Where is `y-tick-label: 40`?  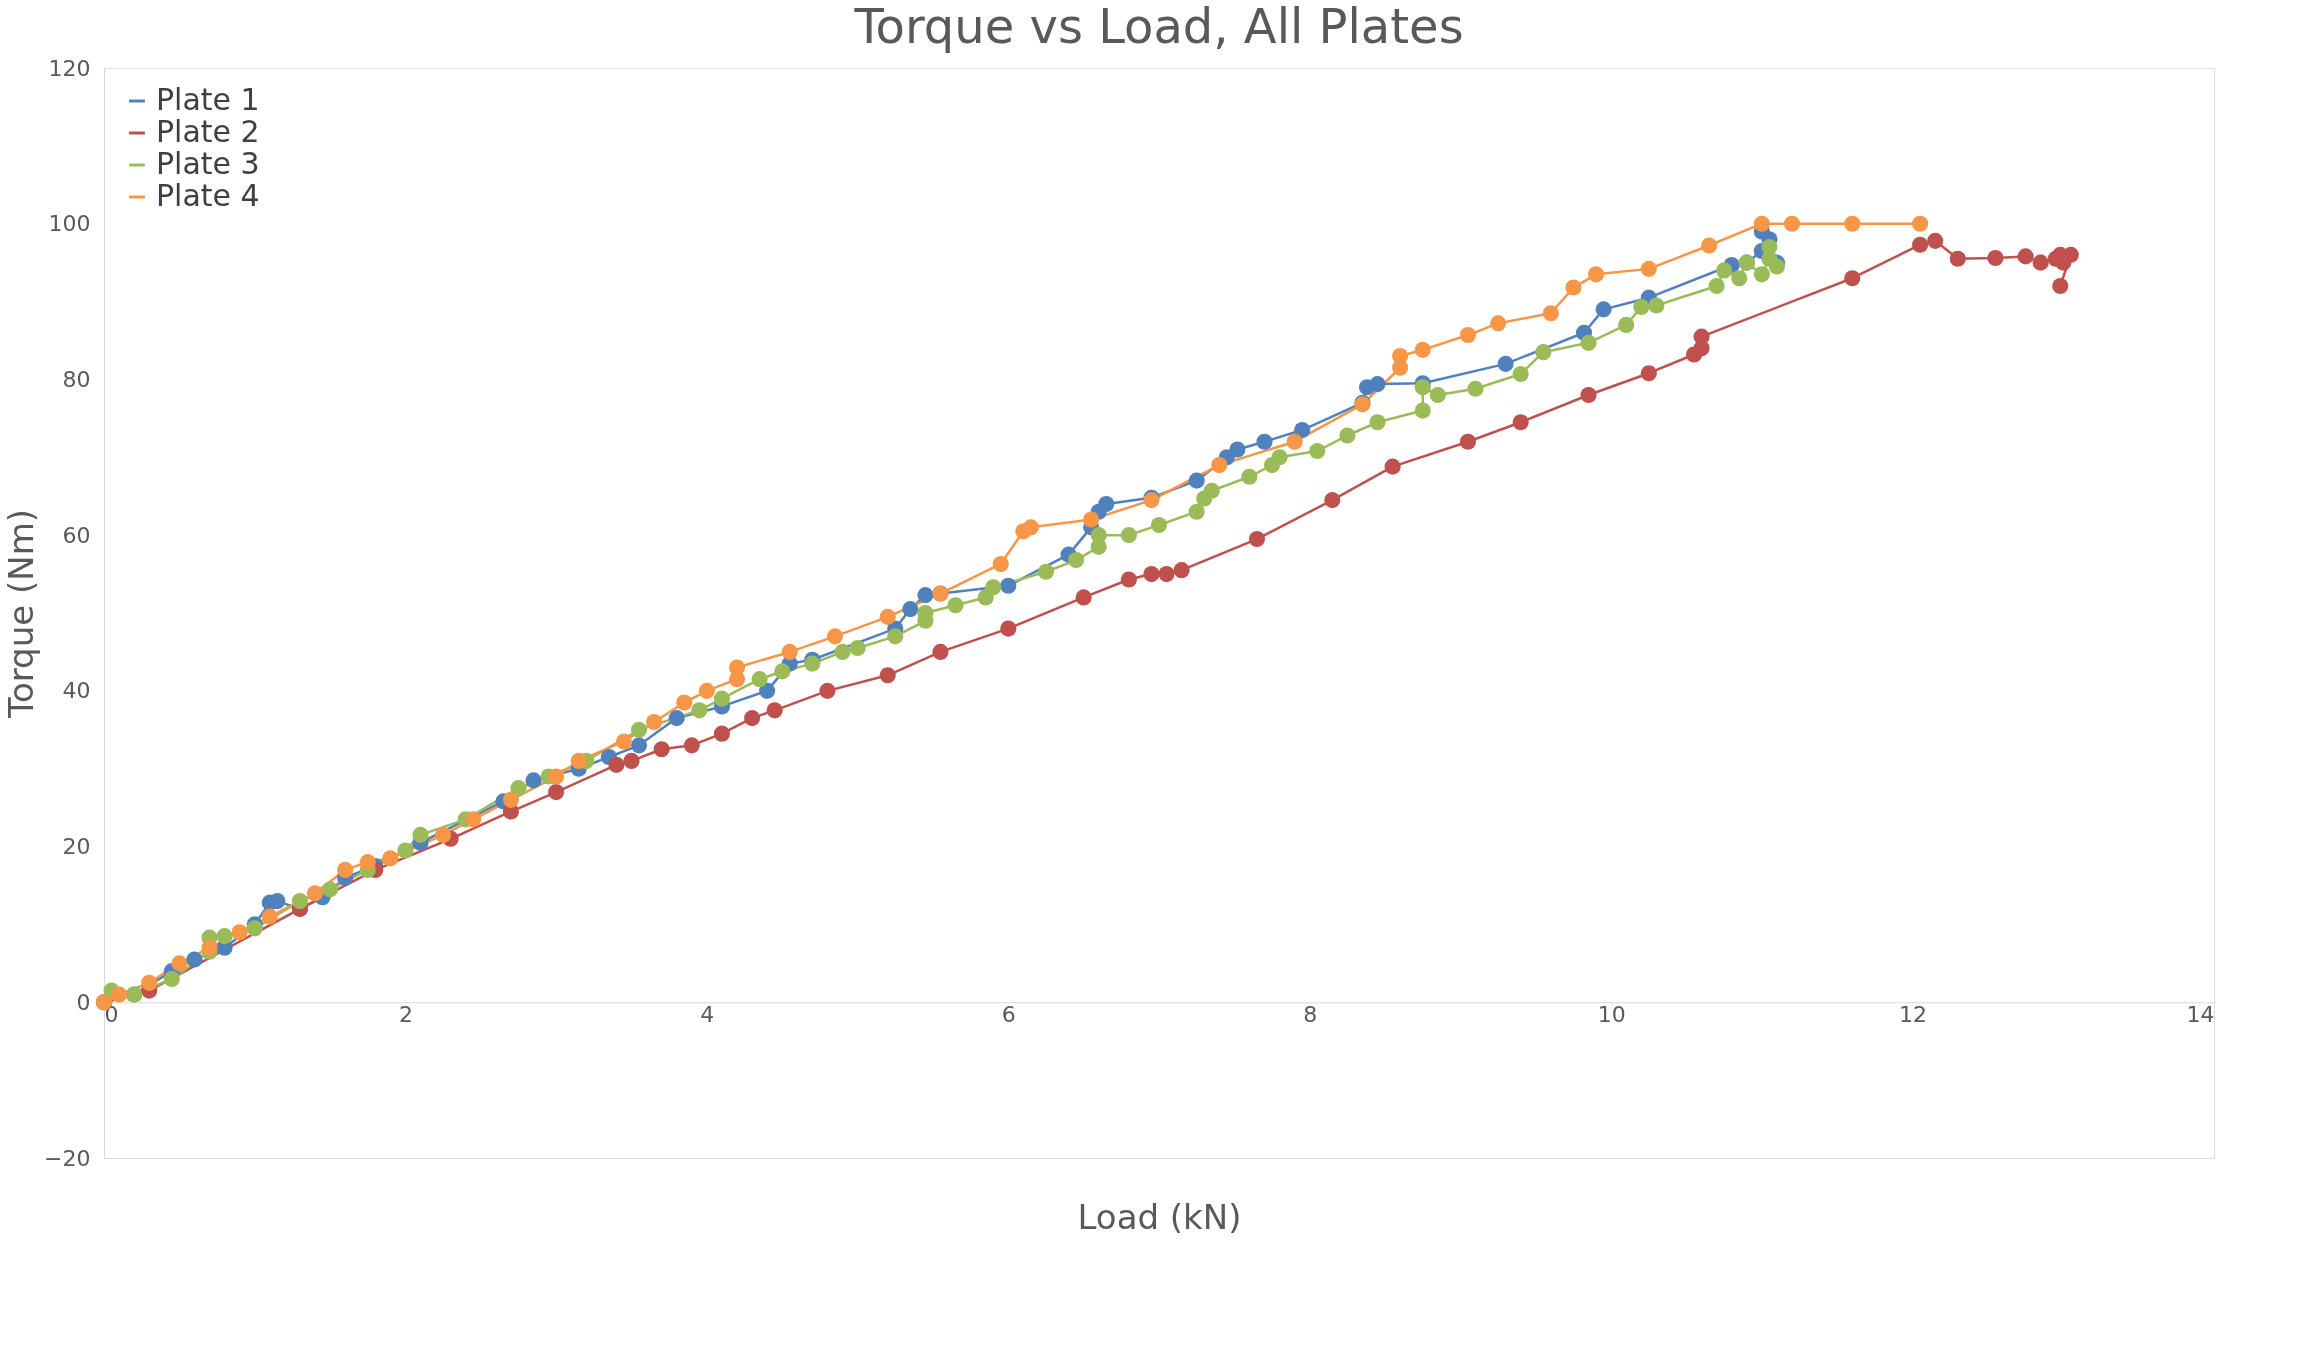
y-tick-label: 40 is located at coordinates (76, 691).